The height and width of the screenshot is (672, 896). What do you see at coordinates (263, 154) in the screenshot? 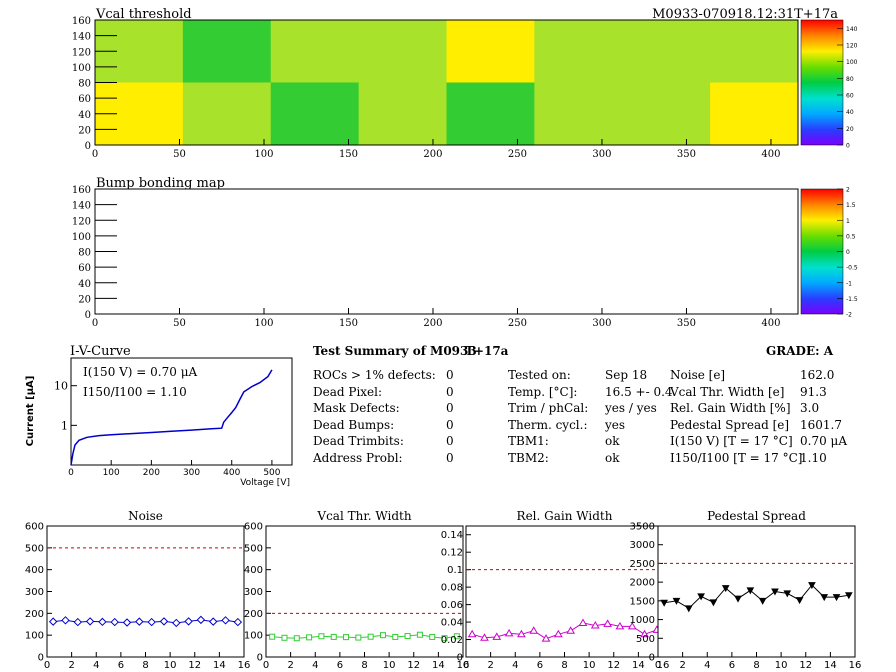
I see `vcal-xtick-label: 100` at bounding box center [263, 154].